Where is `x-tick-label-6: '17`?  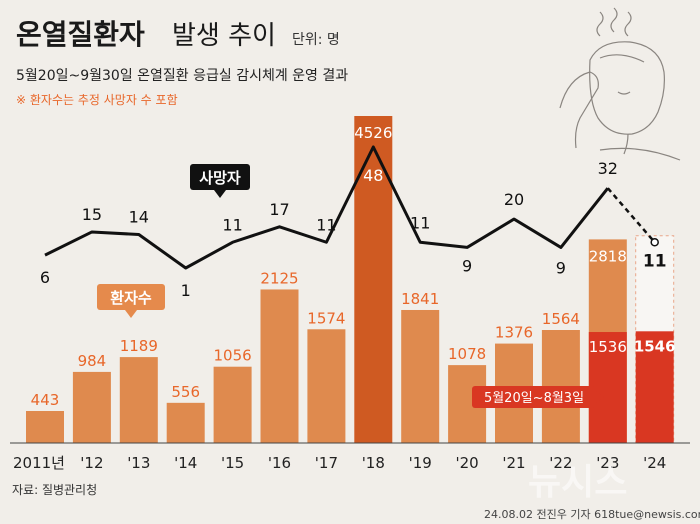
x-tick-label-6: '17 is located at coordinates (326, 463).